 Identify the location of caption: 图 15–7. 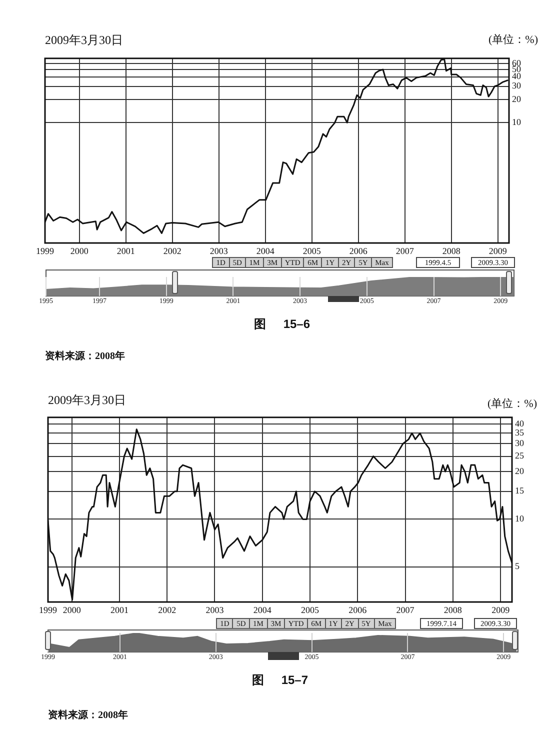
(280, 680).